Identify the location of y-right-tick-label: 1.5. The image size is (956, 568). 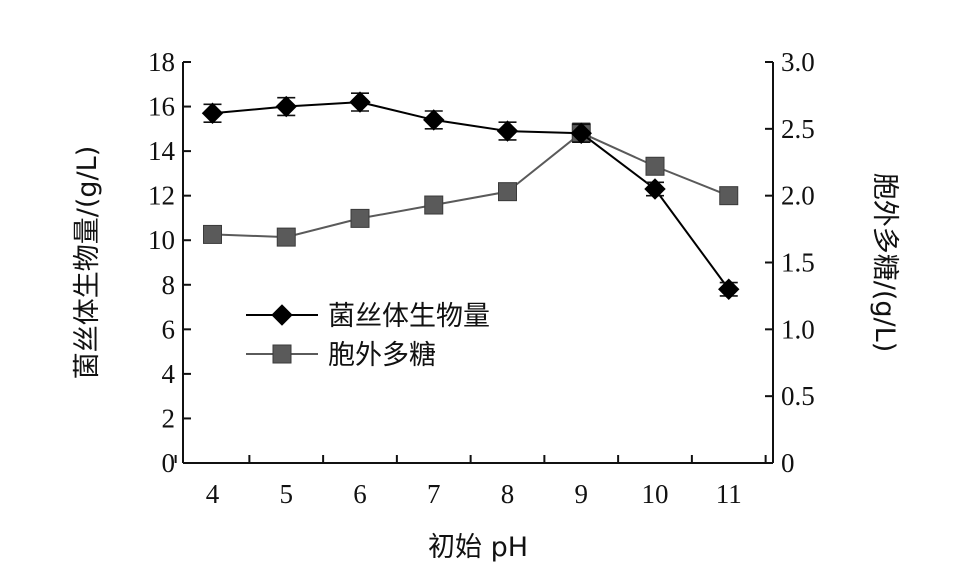
(798, 263).